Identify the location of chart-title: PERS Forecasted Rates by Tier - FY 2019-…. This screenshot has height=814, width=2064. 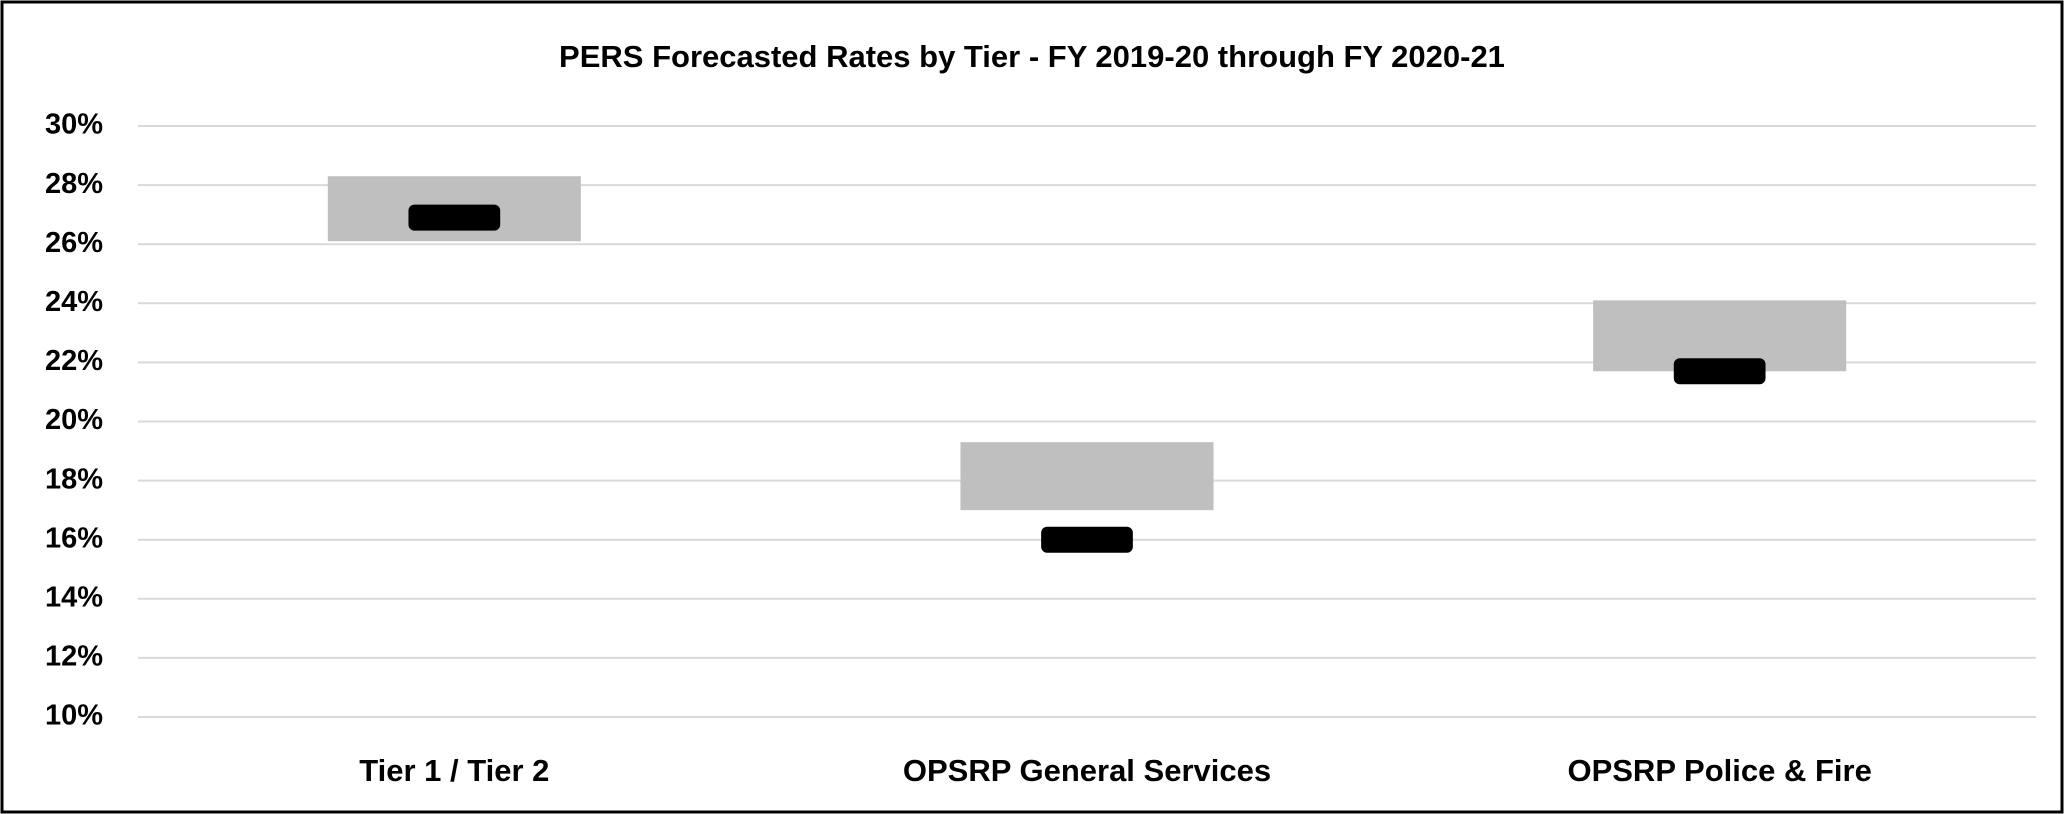
(1032, 56).